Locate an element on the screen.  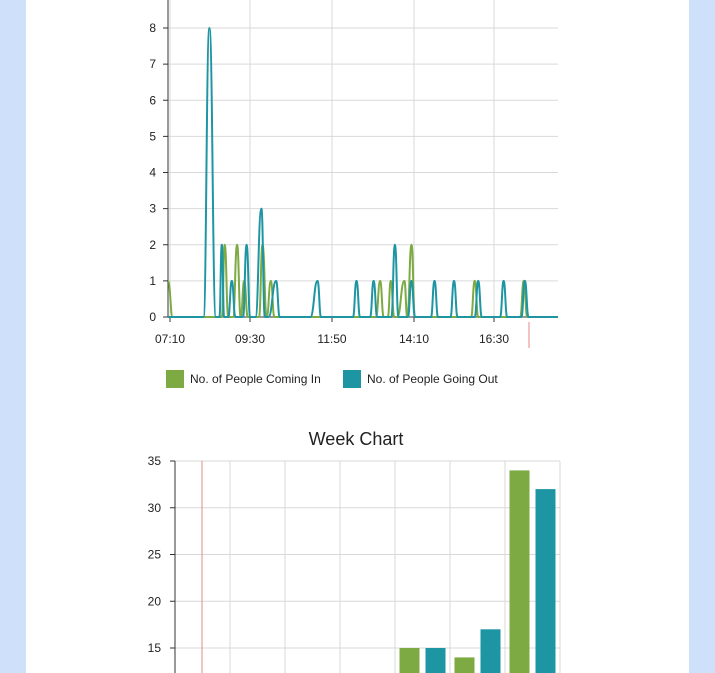
y-tick-label: 6 is located at coordinates (152, 100).